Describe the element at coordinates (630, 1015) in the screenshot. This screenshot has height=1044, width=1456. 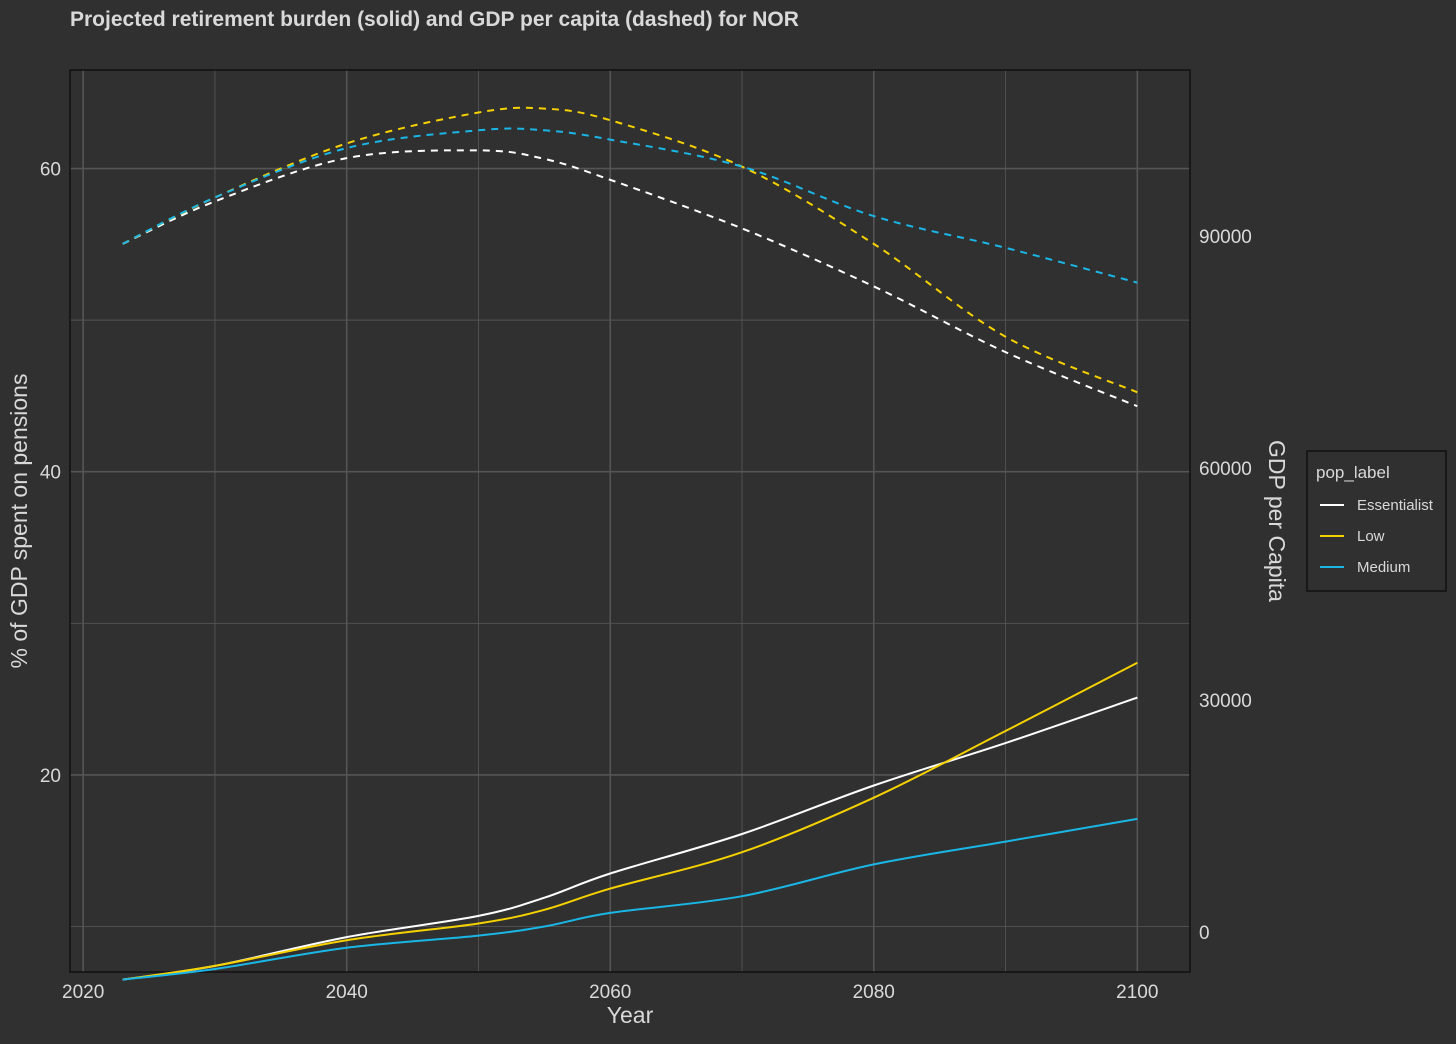
I see `x-axis-label: Year` at that location.